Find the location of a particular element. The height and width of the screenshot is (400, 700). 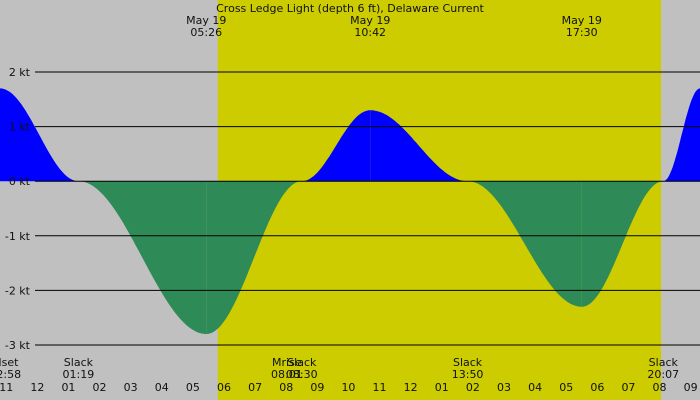

y-tick-labels: 2 kt 1 kt 0 kt -1 kt -2 kt -3 kt is located at coordinates (18, 209).